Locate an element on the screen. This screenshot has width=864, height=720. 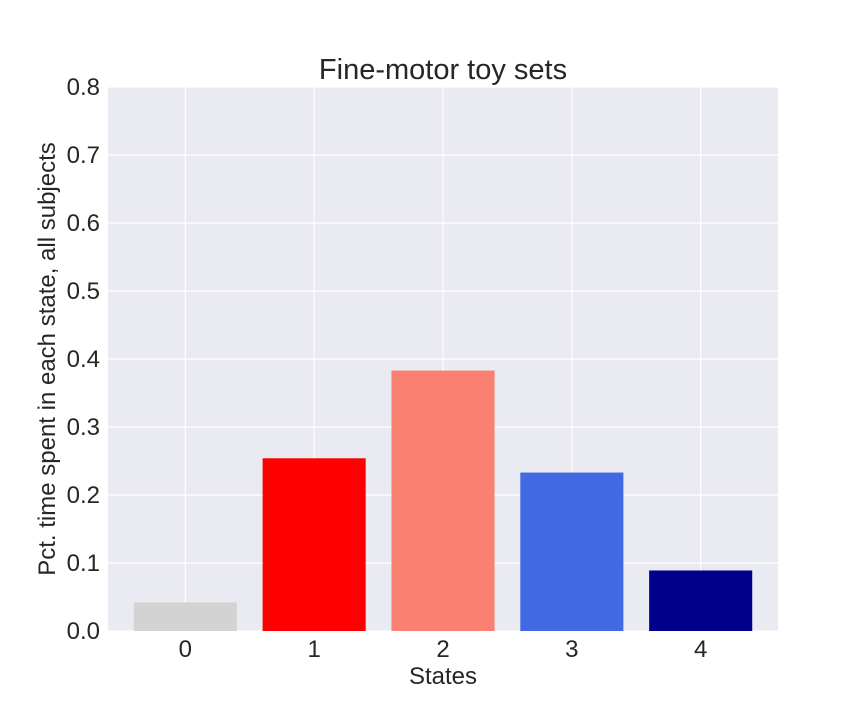
y-tick-label: 0.6 is located at coordinates (83, 223).